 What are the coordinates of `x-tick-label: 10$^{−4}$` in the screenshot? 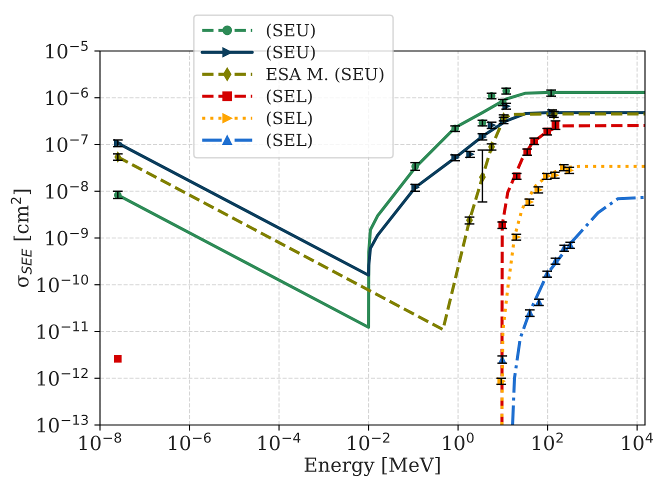 It's located at (279, 441).